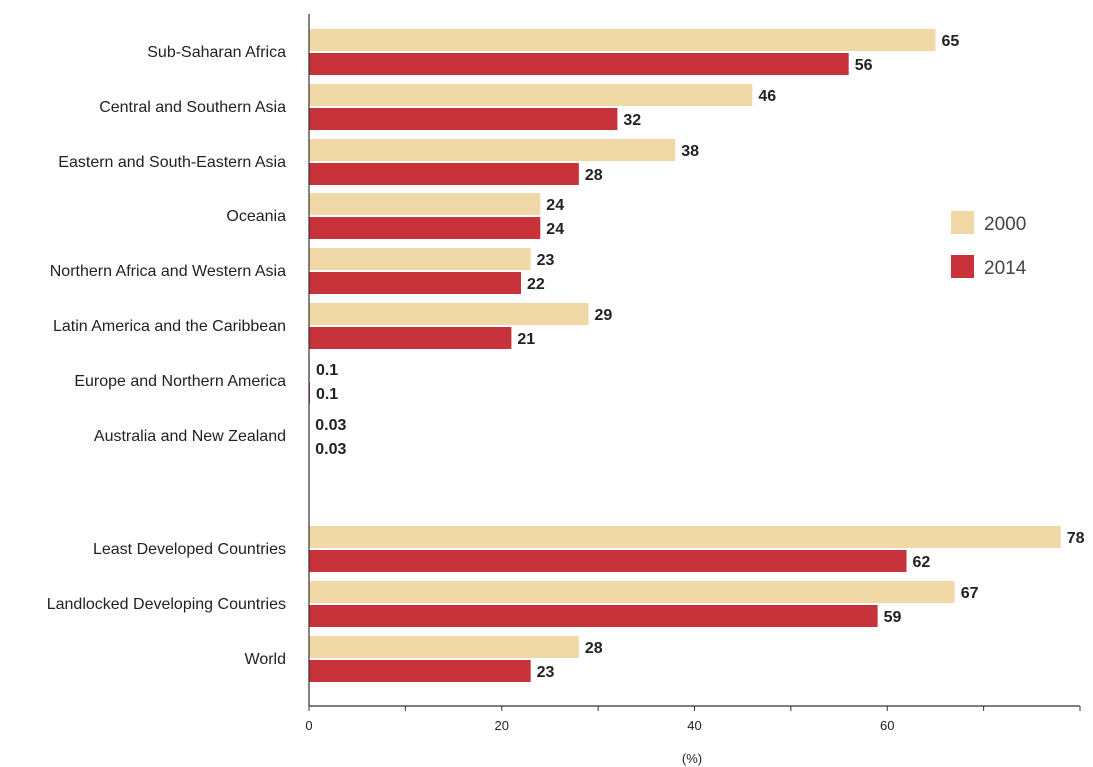  I want to click on value-label-2000-sub-saharan-africa: 65, so click(950, 41).